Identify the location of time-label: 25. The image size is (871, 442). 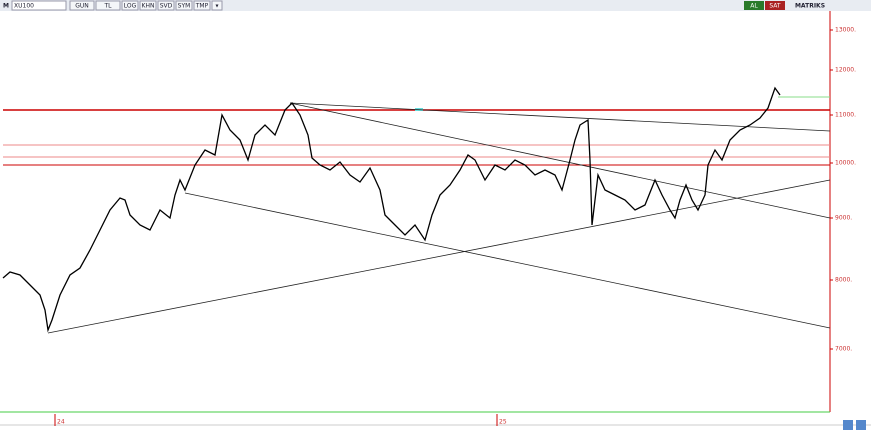
(503, 422).